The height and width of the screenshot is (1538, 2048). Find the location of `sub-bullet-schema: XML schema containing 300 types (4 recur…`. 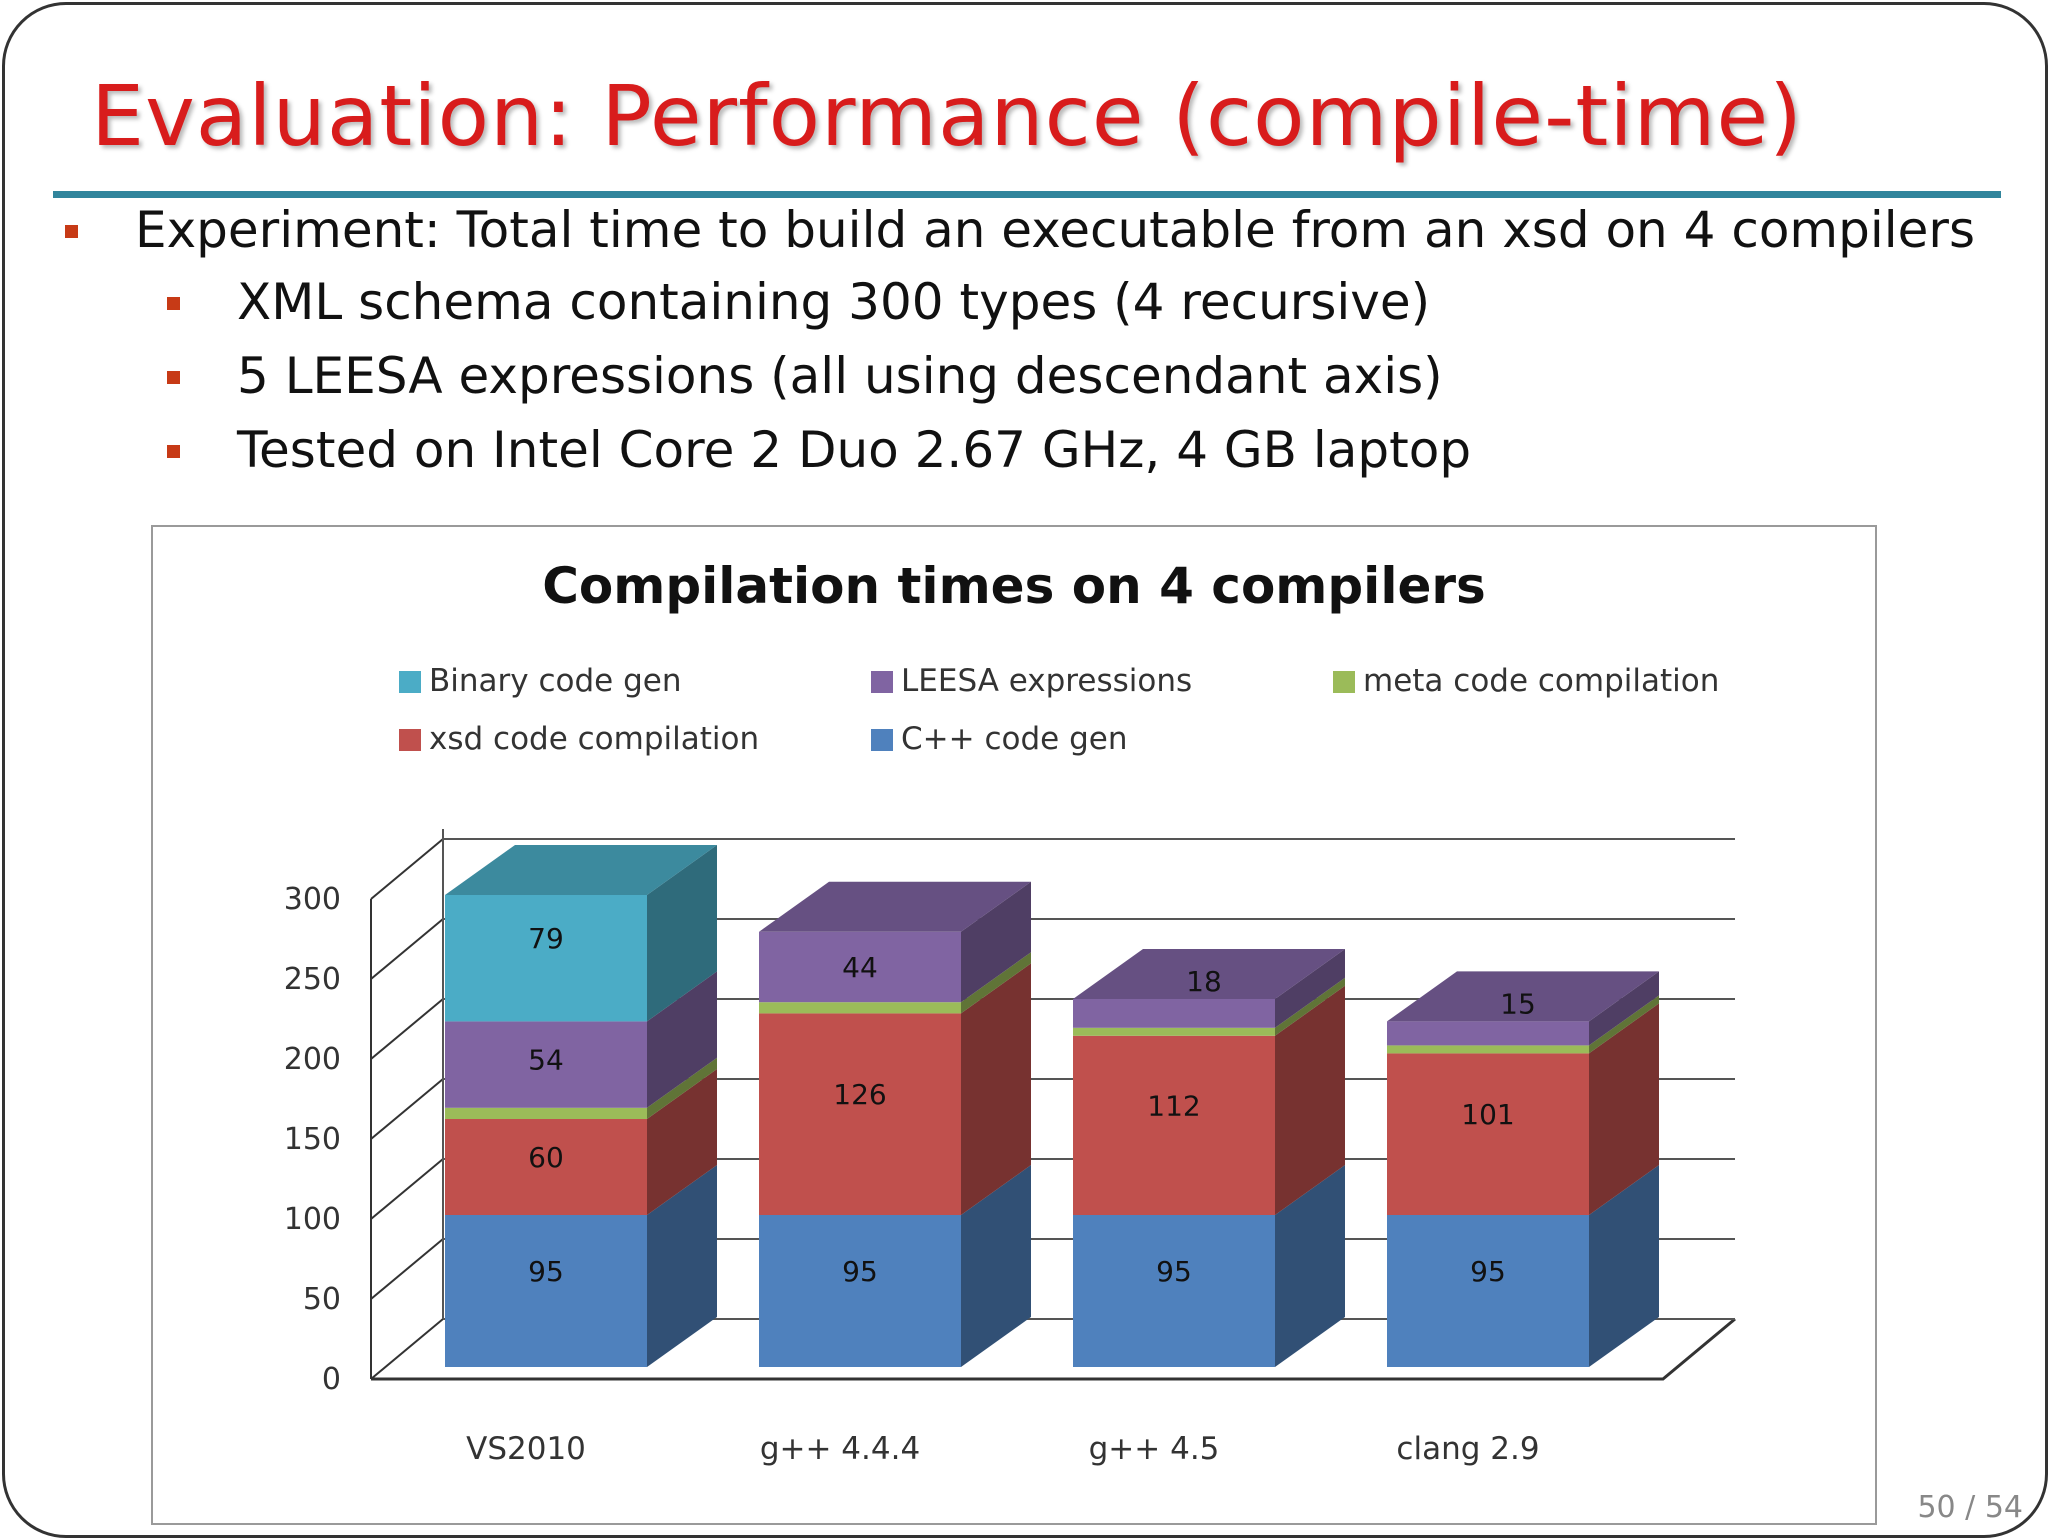

sub-bullet-schema: XML schema containing 300 types (4 recur… is located at coordinates (799, 302).